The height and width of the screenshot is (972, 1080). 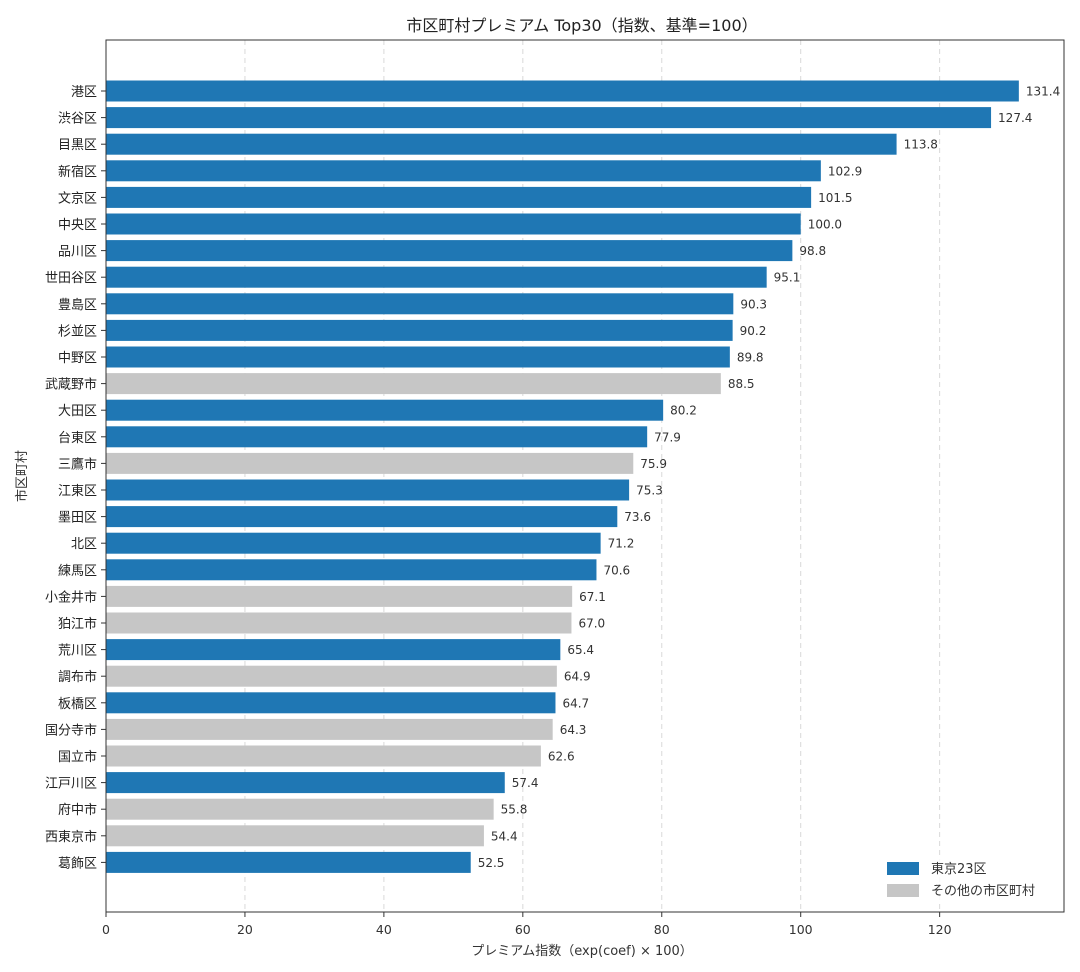 I want to click on category-label: 西東京市, so click(x=71, y=837).